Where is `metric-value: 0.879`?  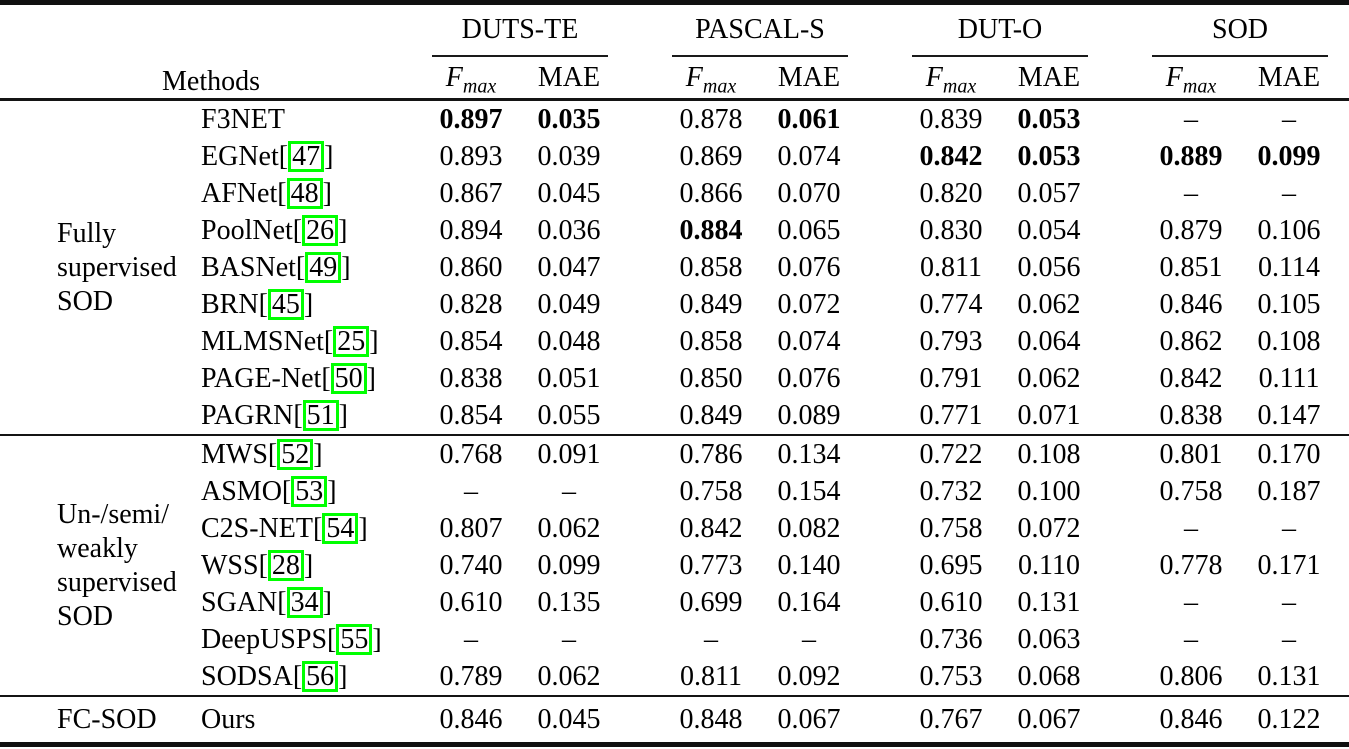 metric-value: 0.879 is located at coordinates (1191, 230).